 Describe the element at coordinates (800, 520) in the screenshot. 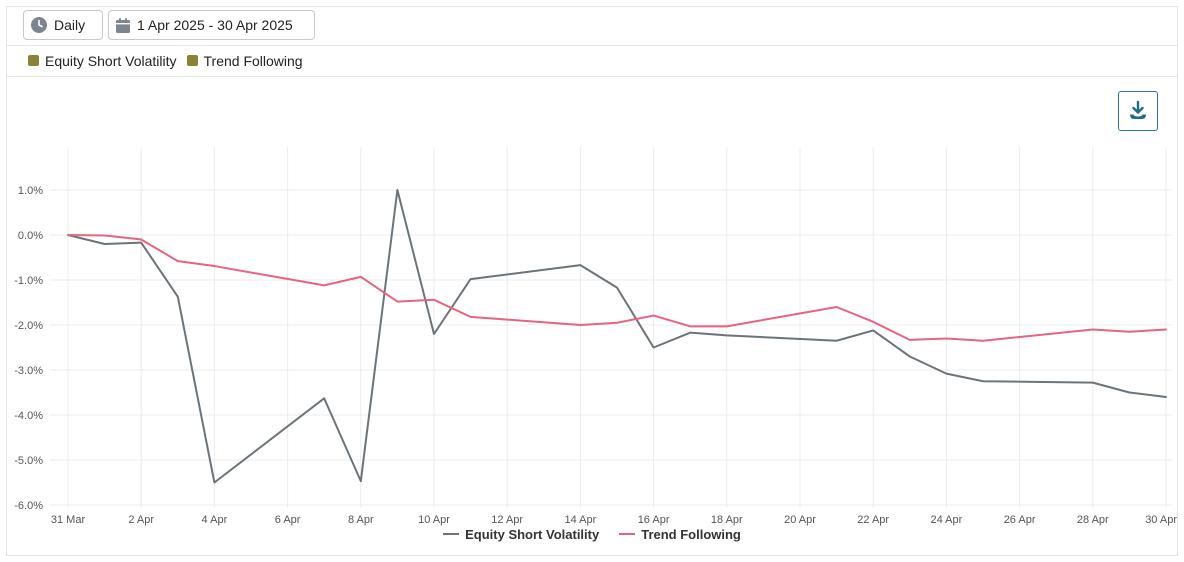

I see `x-tick-label: 20 Apr` at that location.